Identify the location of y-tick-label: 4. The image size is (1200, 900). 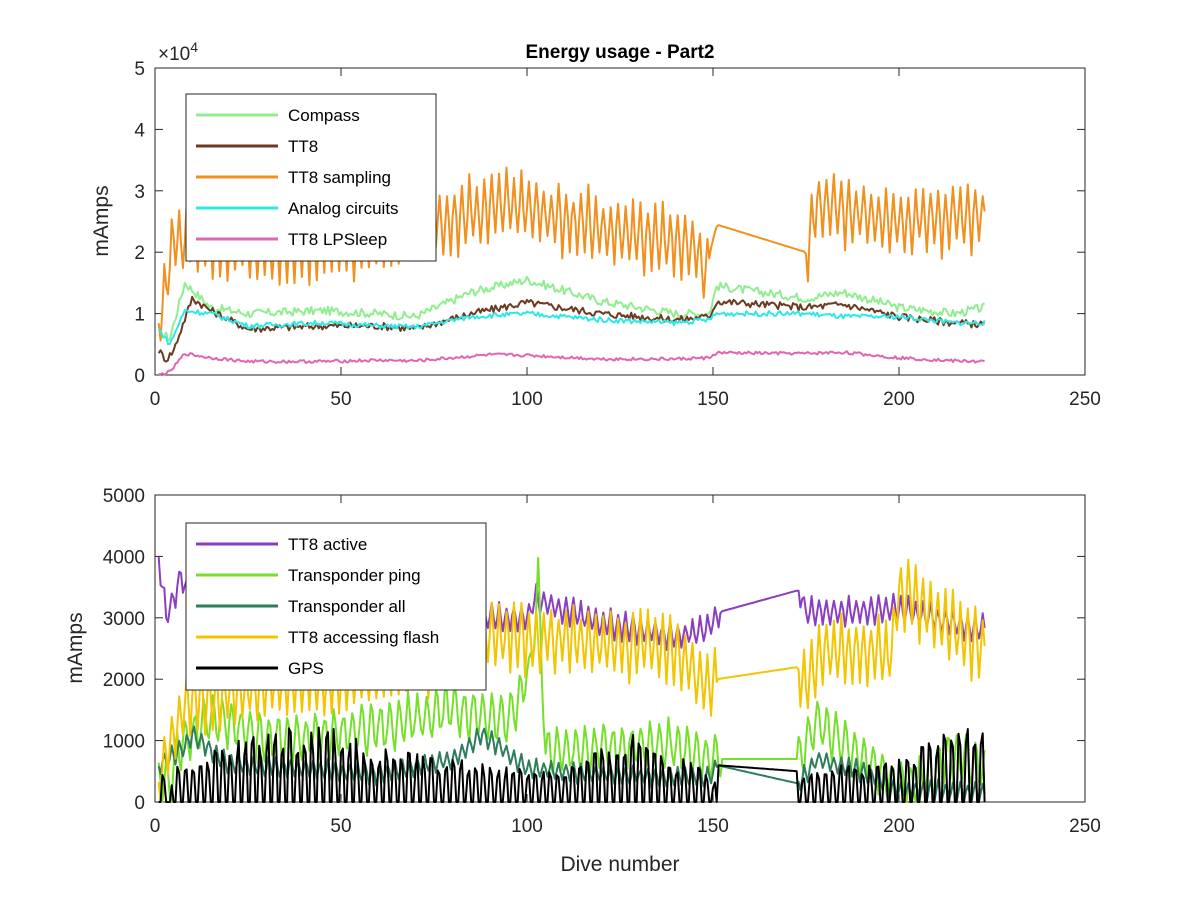
(139, 130).